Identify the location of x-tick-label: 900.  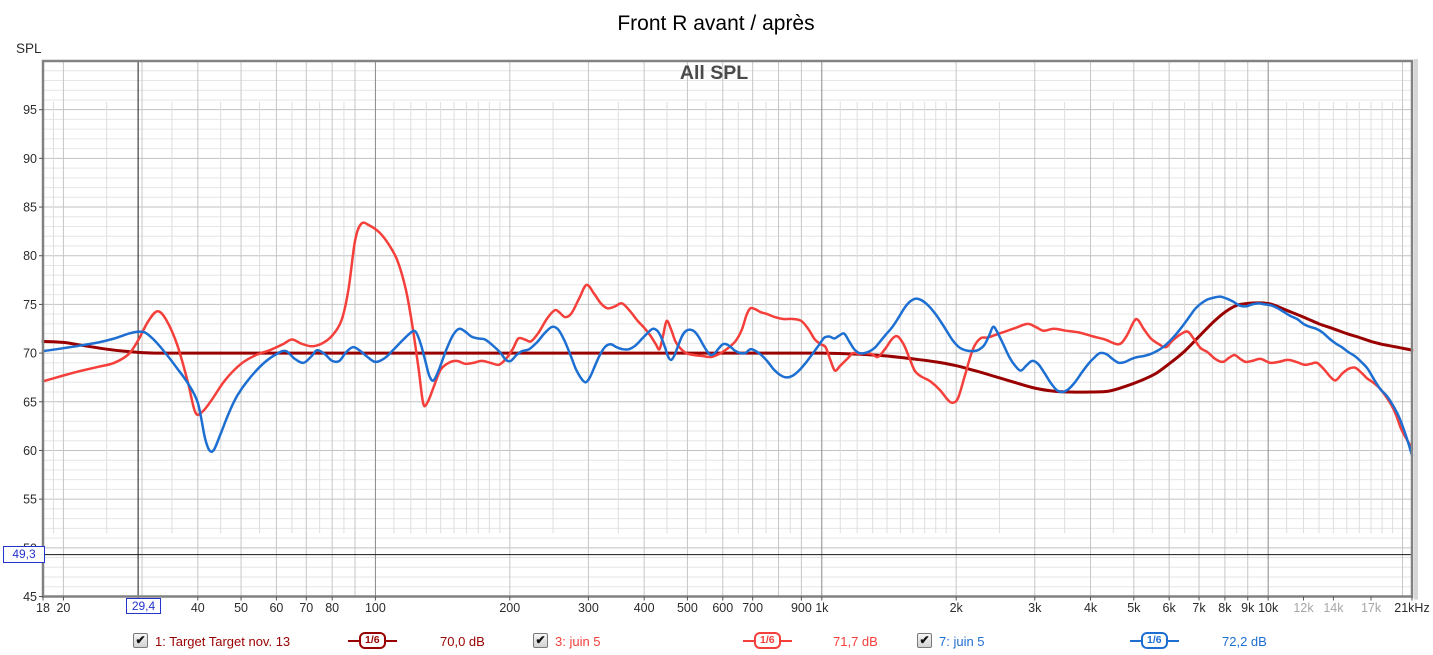
(801, 608).